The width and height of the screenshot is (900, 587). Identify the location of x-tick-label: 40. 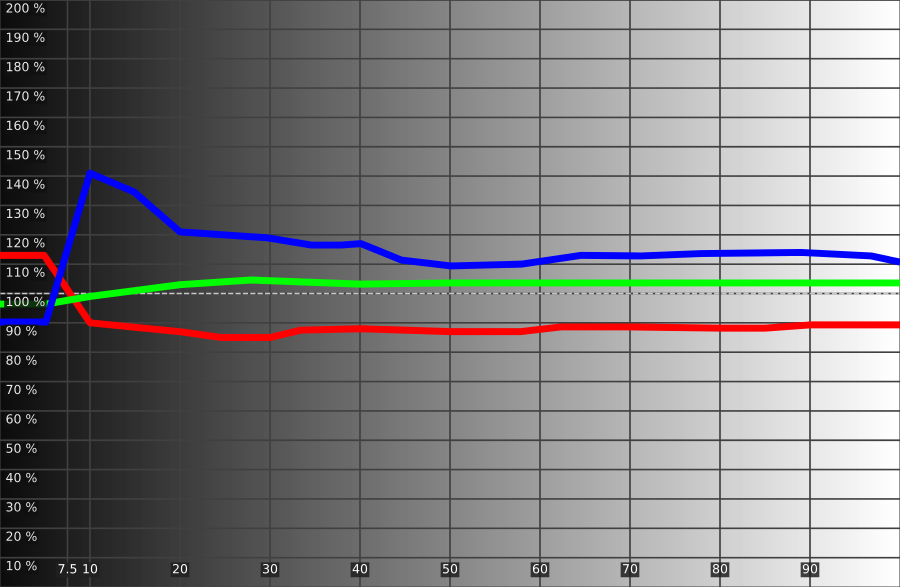
(360, 569).